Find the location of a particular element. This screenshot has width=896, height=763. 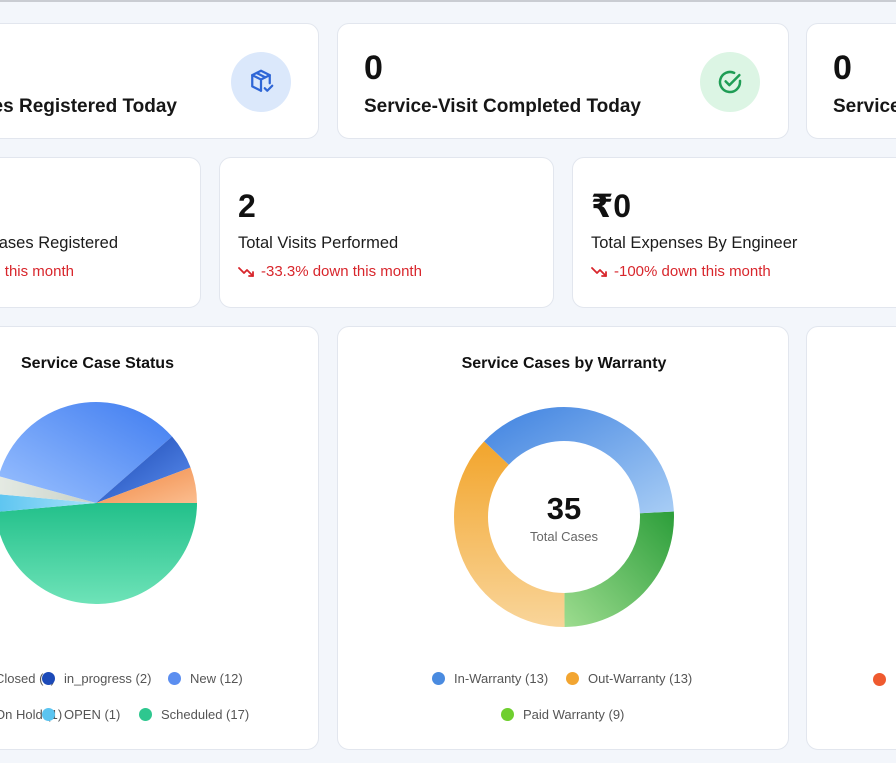

donut-slice-paid-warranty is located at coordinates (619, 569).